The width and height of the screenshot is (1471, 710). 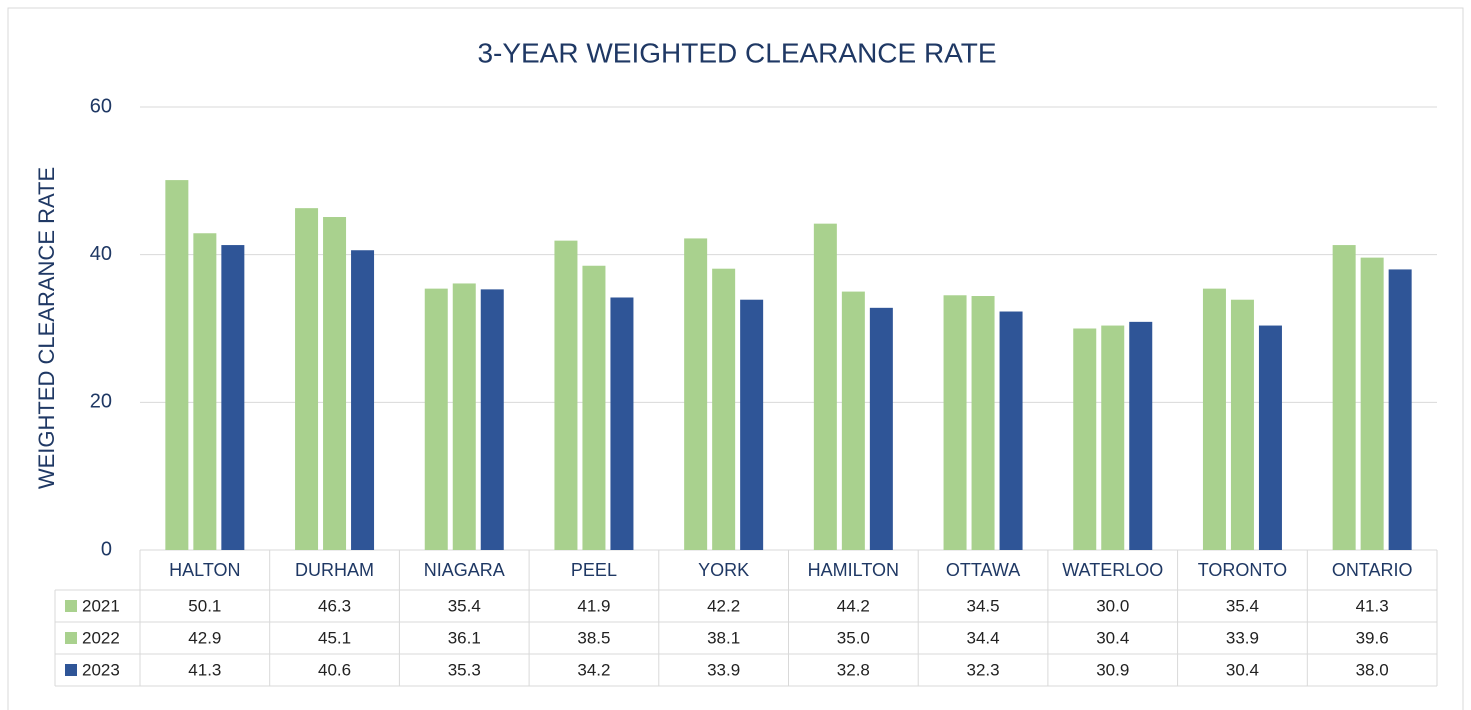 What do you see at coordinates (983, 637) in the screenshot?
I see `table-value: 34.4` at bounding box center [983, 637].